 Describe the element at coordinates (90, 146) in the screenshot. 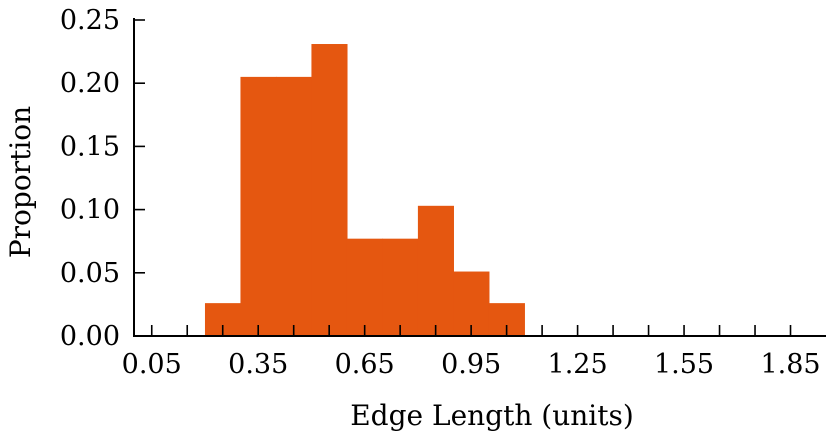

I see `y-tick-label: 0.15` at that location.